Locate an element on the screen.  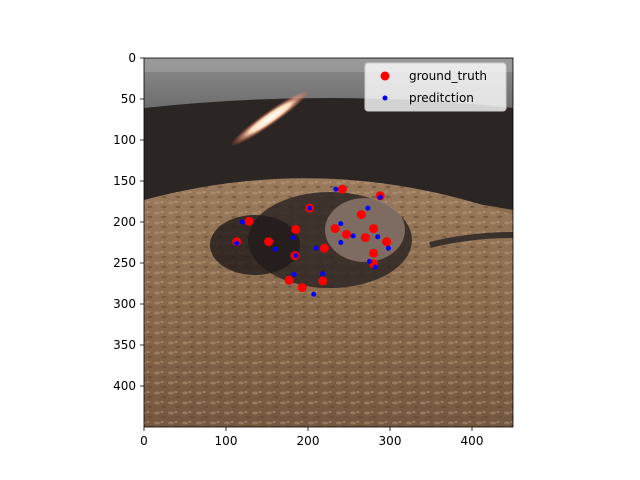
x-tick-label: 100 is located at coordinates (226, 441).